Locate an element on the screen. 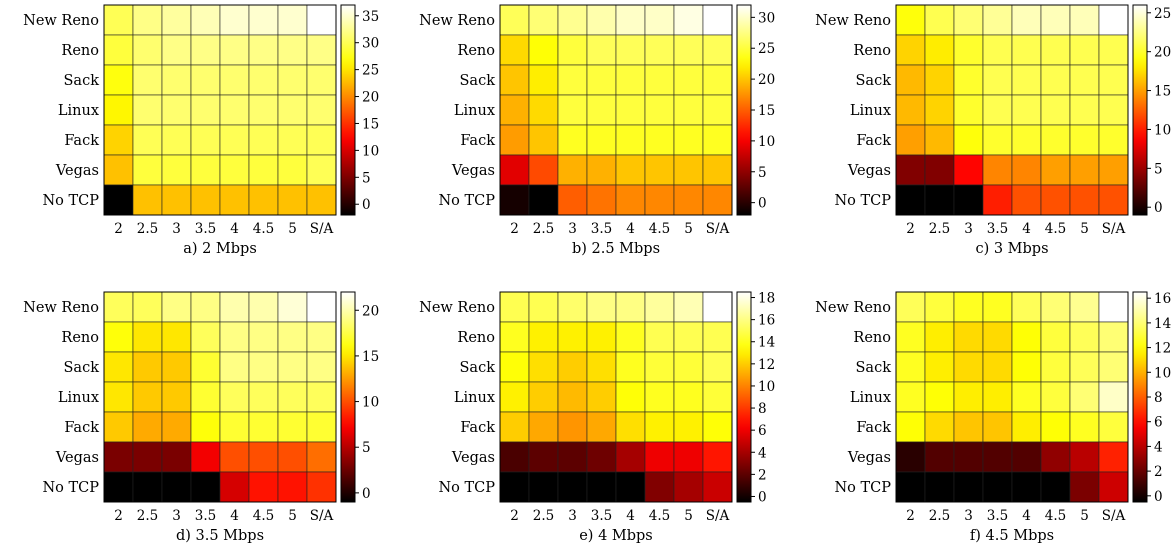 The width and height of the screenshot is (1173, 548). colorbar-tick-label: 0 is located at coordinates (366, 494).